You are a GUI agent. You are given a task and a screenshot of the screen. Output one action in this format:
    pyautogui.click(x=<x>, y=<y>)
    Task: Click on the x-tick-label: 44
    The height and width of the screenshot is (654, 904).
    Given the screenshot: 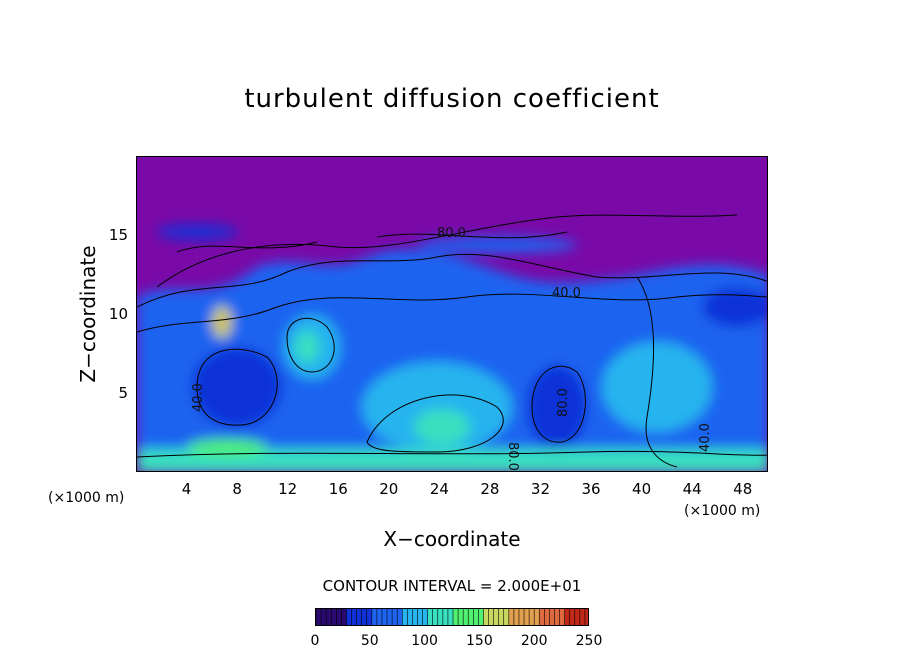 What is the action you would take?
    pyautogui.click(x=692, y=489)
    